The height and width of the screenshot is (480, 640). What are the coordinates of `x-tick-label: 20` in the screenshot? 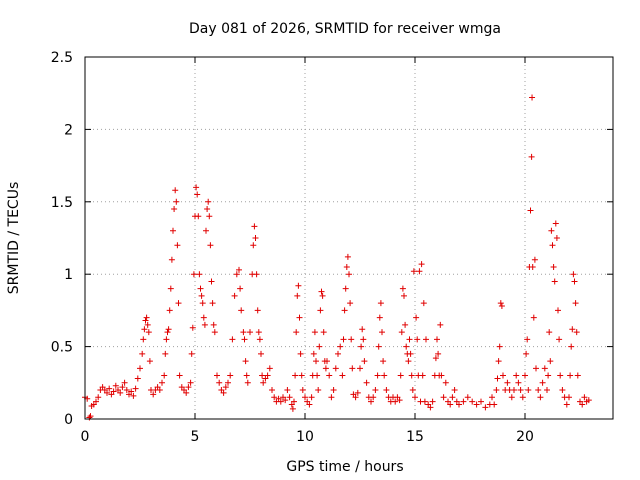 It's located at (525, 437).